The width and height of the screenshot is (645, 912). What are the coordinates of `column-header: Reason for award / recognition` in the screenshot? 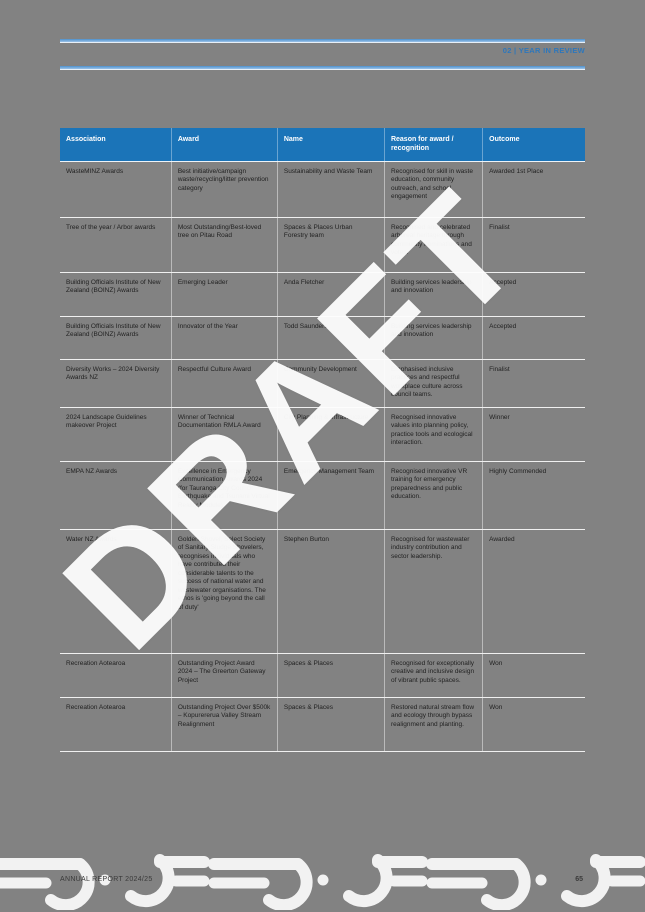 It's located at (434, 144).